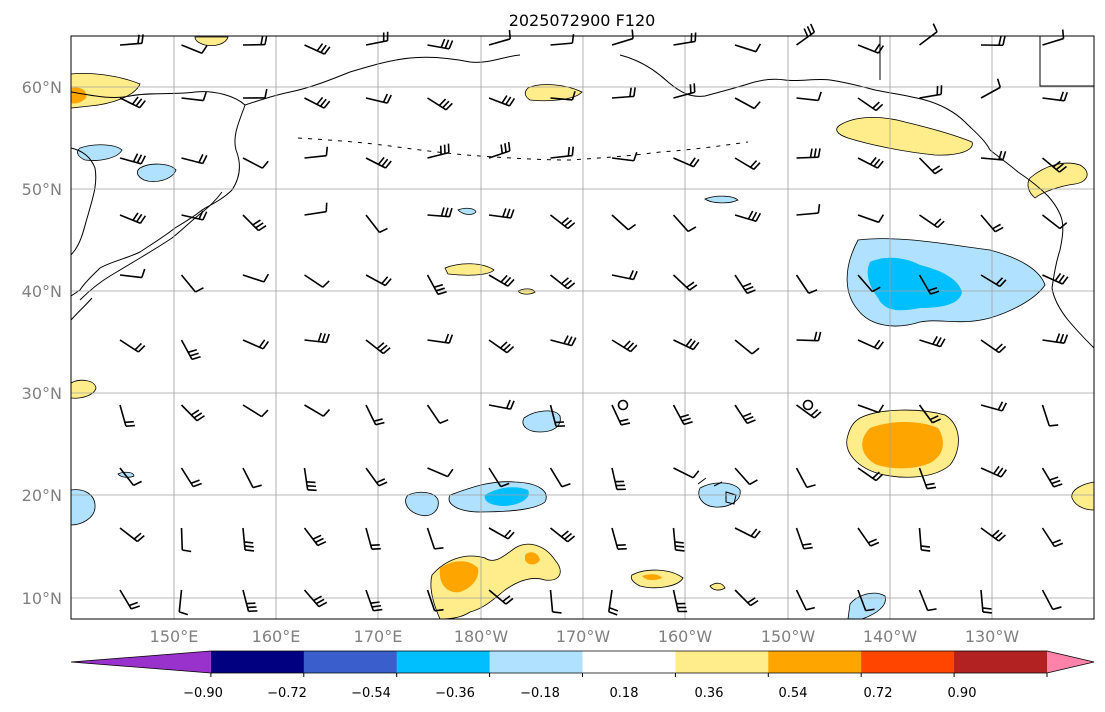  What do you see at coordinates (1042, 249) in the screenshot?
I see `coast-bc-wa` at bounding box center [1042, 249].